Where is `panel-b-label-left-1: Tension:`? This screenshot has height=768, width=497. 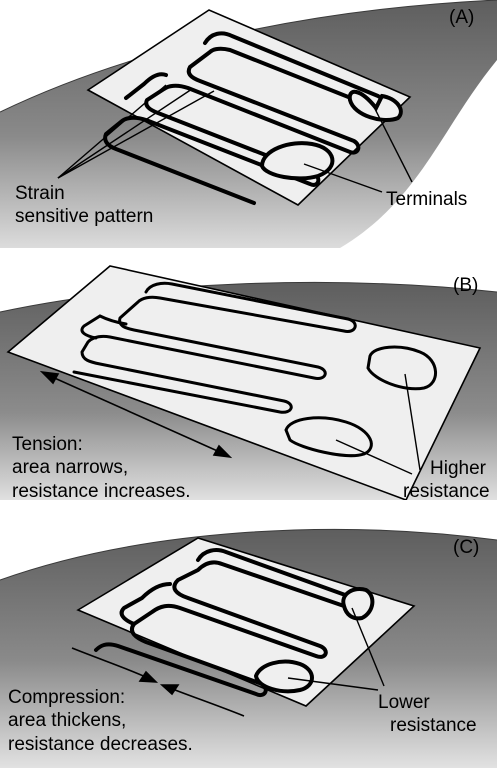 panel-b-label-left-1: Tension: is located at coordinates (47, 444).